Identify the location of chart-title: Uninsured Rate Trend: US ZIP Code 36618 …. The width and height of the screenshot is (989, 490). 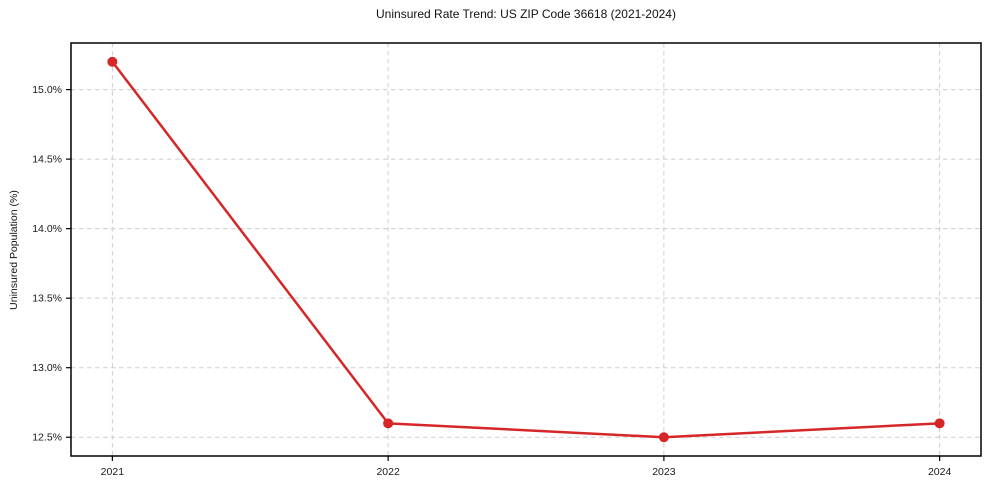
(526, 14).